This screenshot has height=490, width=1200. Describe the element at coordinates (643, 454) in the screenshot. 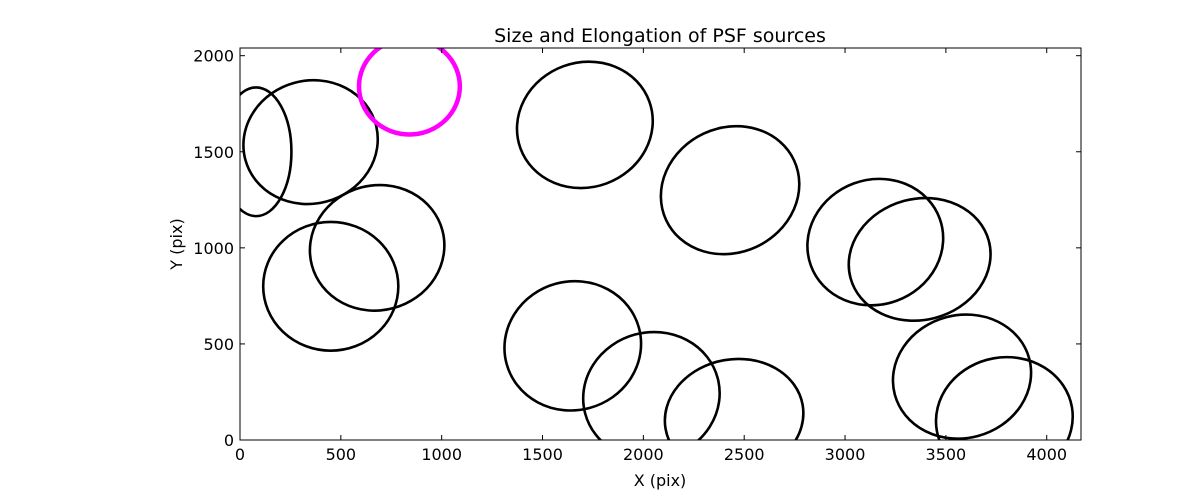

I see `x-tick-label: 2000` at that location.